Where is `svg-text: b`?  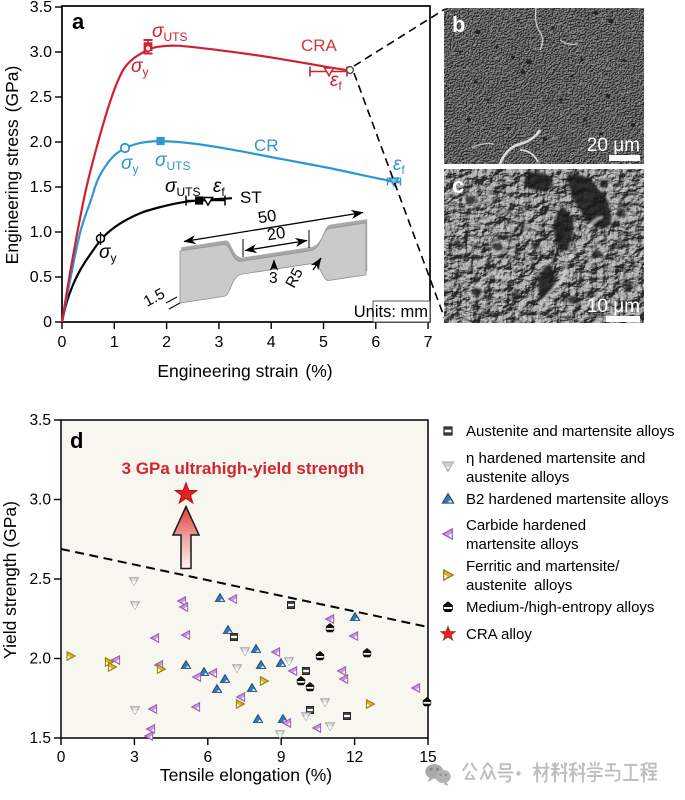
svg-text: b is located at coordinates (458, 24).